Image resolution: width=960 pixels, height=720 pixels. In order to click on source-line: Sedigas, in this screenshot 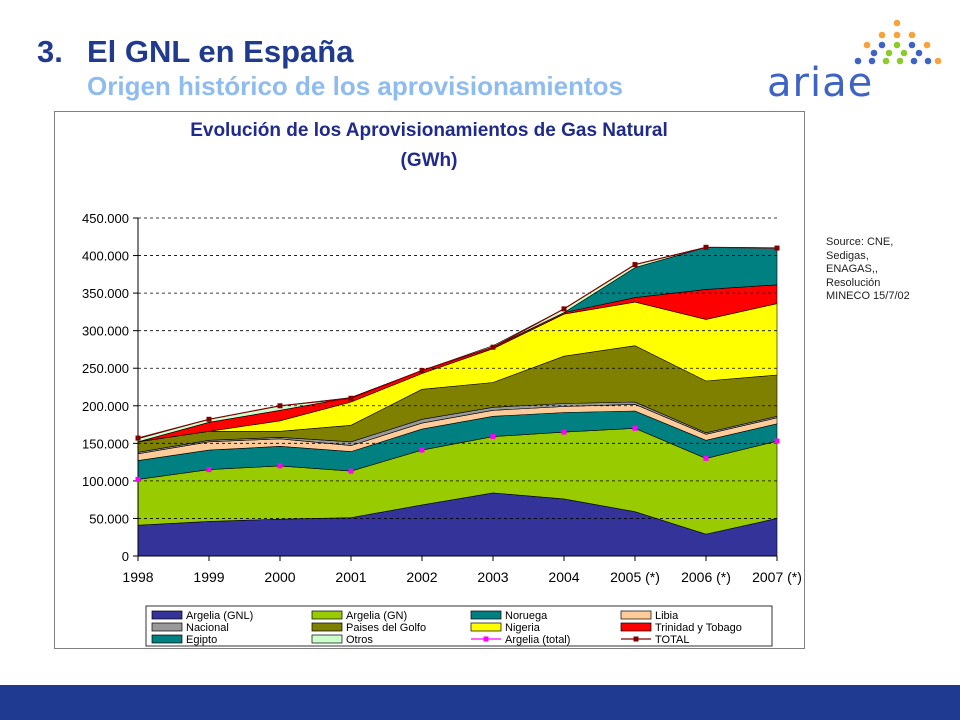, I will do `click(847, 255)`.